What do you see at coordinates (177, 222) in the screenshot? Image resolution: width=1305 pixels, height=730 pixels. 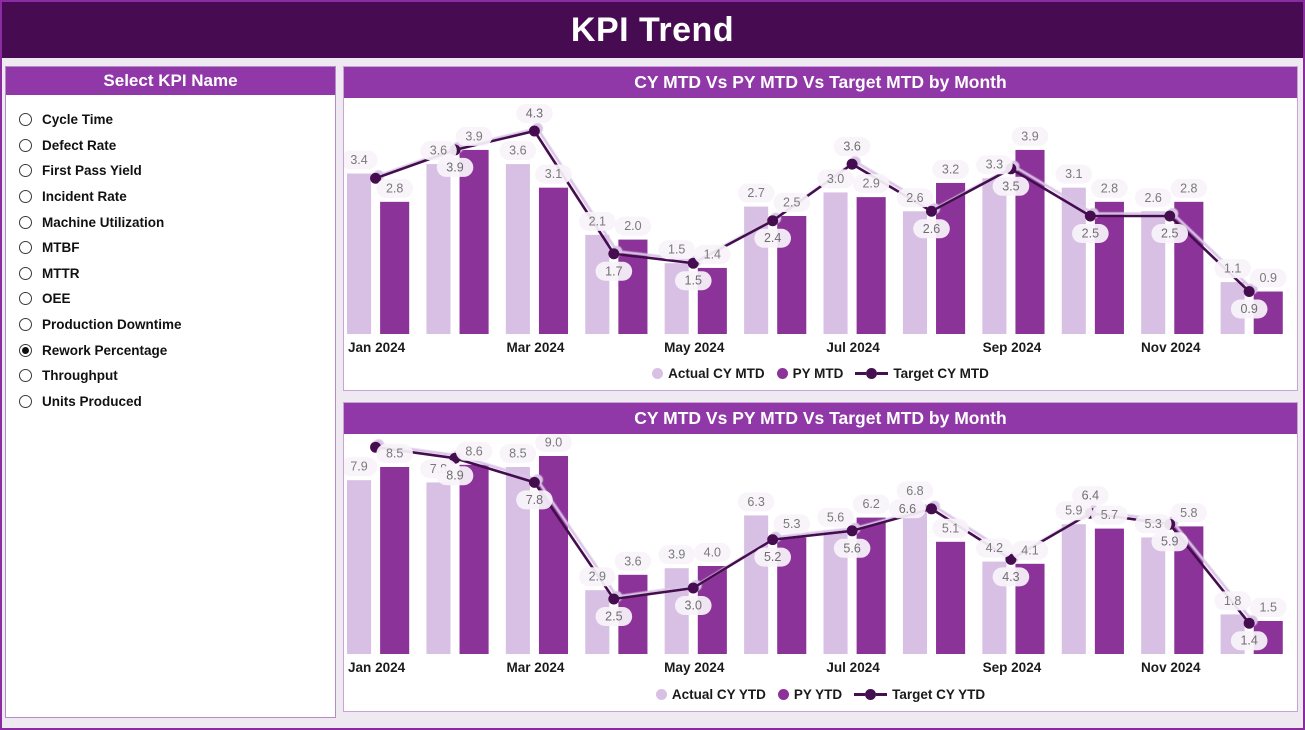 I see `kpi-option-machine-utilization: Machine Utilization` at bounding box center [177, 222].